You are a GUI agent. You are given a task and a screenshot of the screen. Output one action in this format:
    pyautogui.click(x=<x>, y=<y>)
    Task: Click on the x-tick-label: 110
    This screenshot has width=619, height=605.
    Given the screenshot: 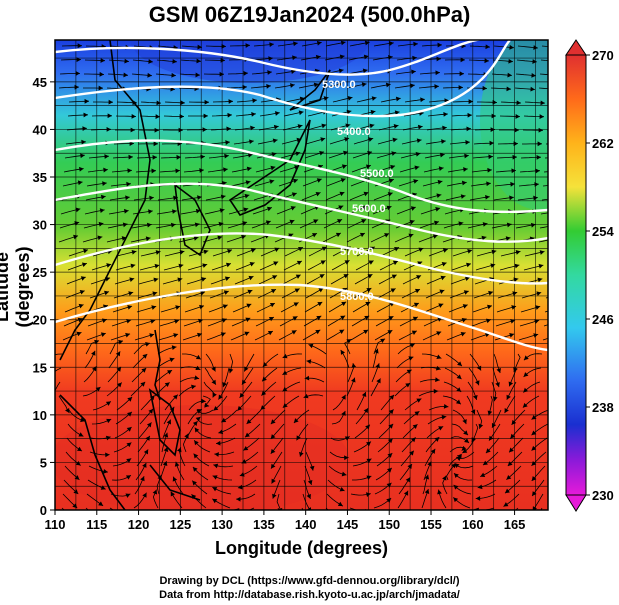 What is the action you would take?
    pyautogui.click(x=55, y=524)
    